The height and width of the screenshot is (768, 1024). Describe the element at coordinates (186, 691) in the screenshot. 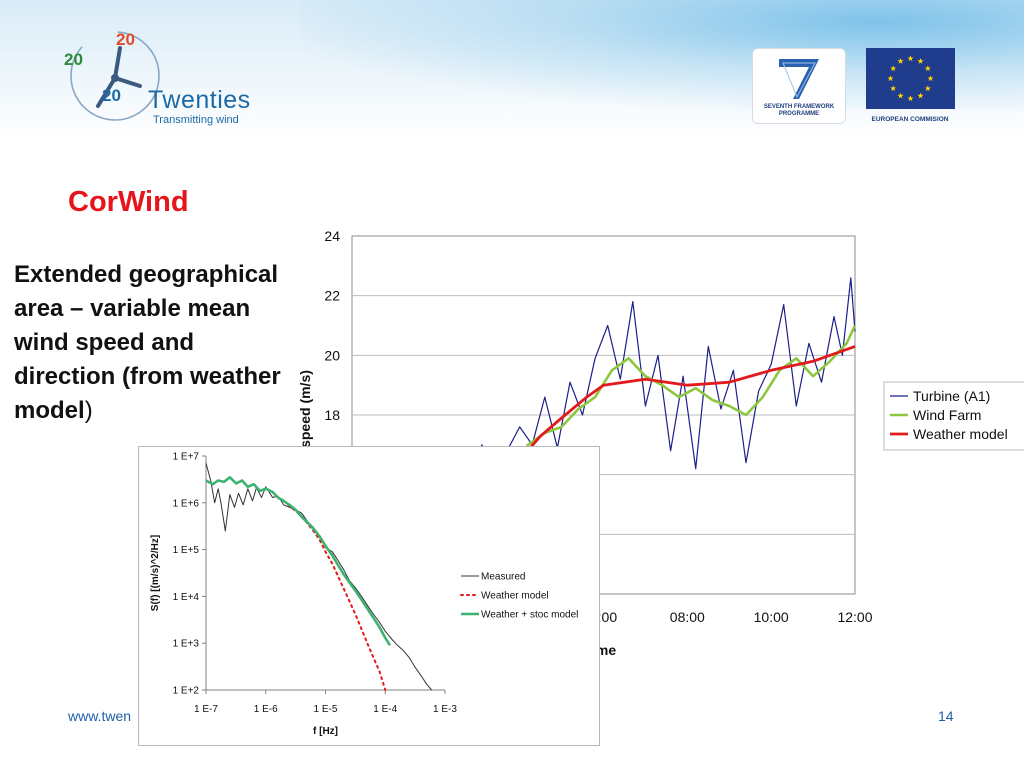

I see `y-tick-label: 1 E+2` at that location.